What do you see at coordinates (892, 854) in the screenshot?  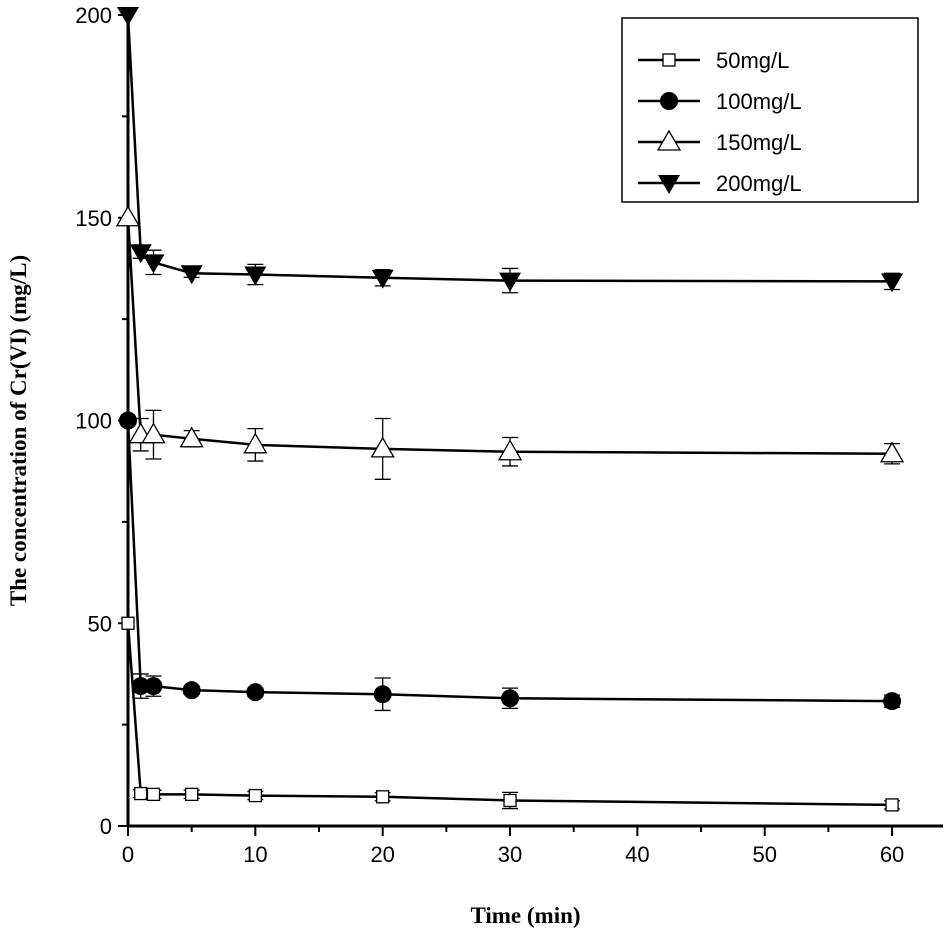 I see `x-tick-label: 60` at bounding box center [892, 854].